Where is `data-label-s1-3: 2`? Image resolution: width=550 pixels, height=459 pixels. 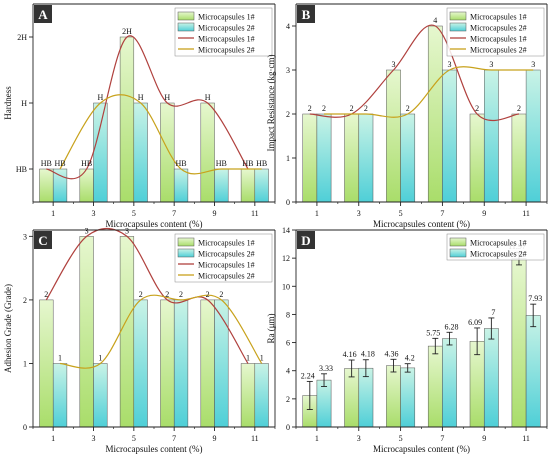
data-label-s1-3: 2 is located at coordinates (352, 108).